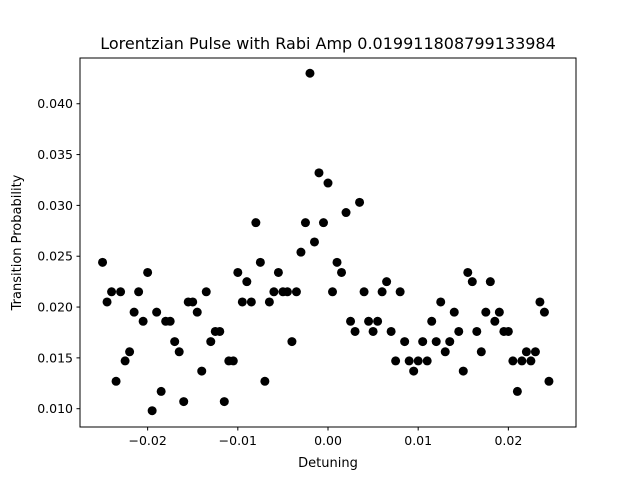  Describe the element at coordinates (238, 440) in the screenshot. I see `x-tick-label: −0.01` at that location.